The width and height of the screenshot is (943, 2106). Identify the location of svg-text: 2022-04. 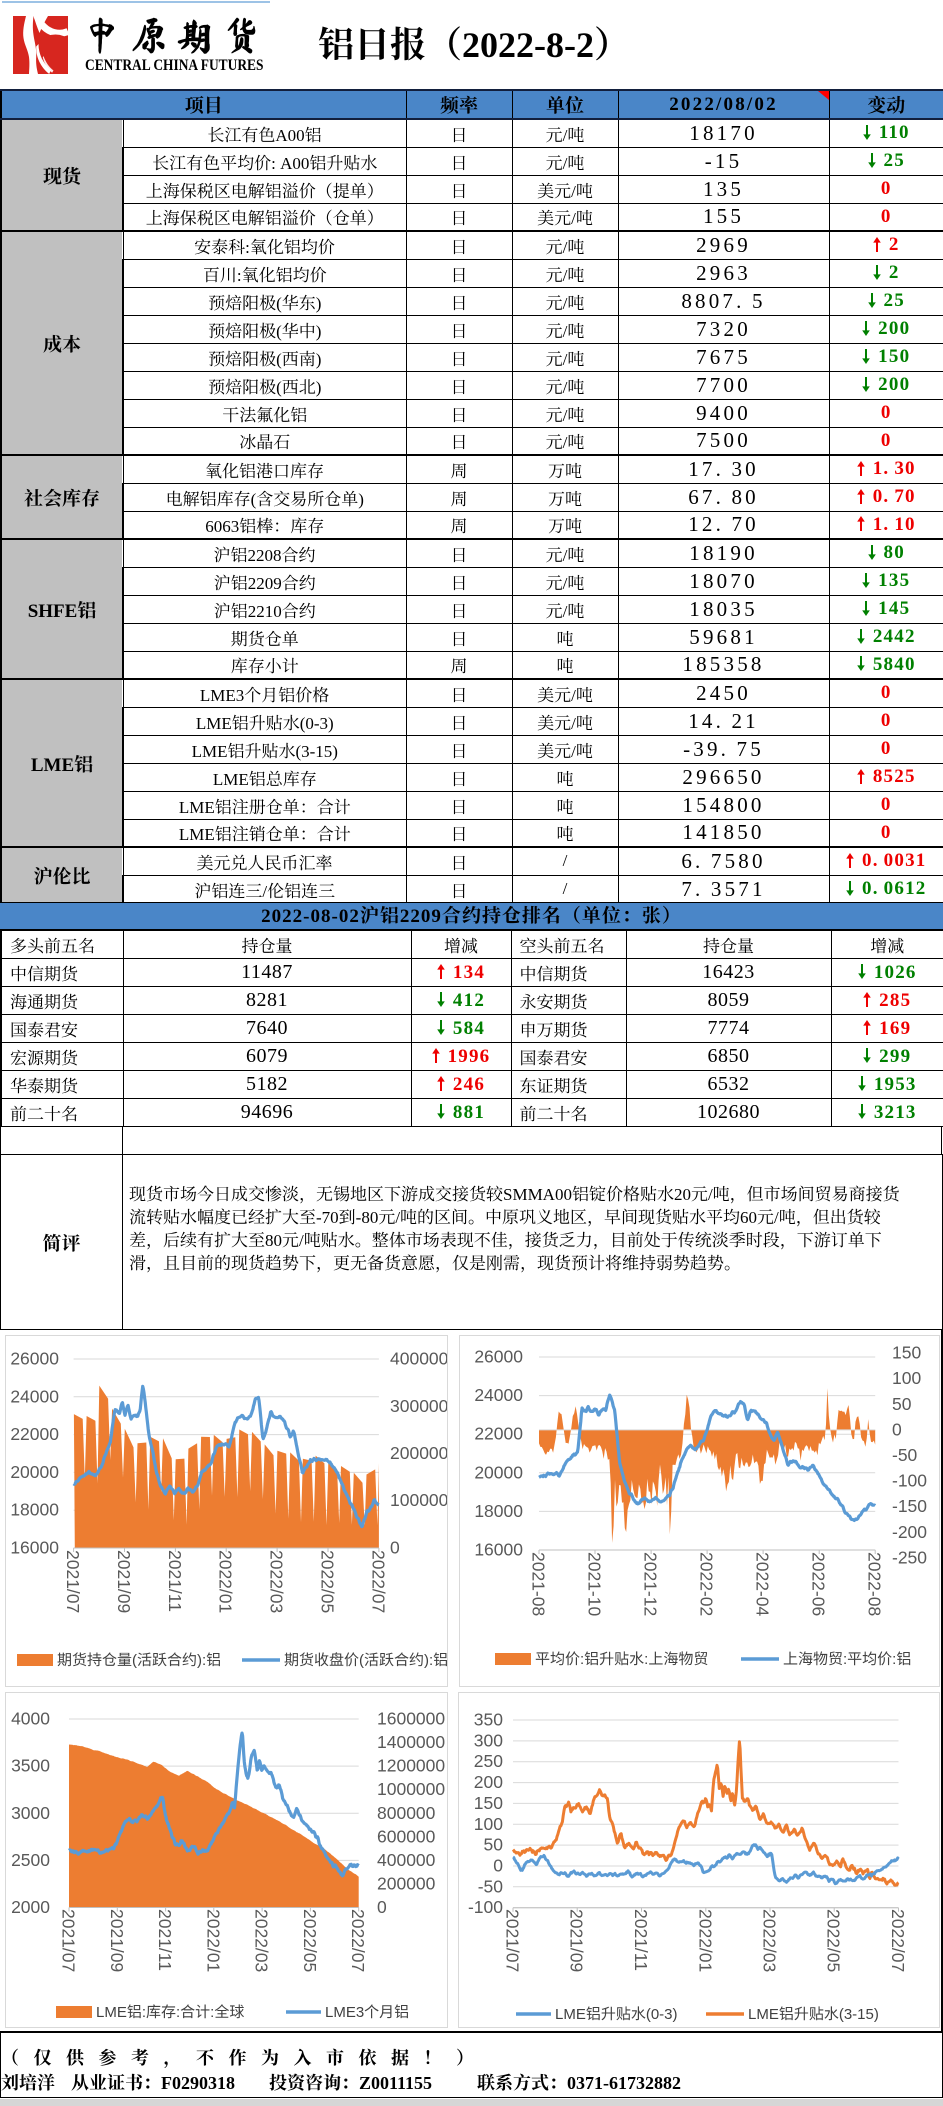
(763, 1584).